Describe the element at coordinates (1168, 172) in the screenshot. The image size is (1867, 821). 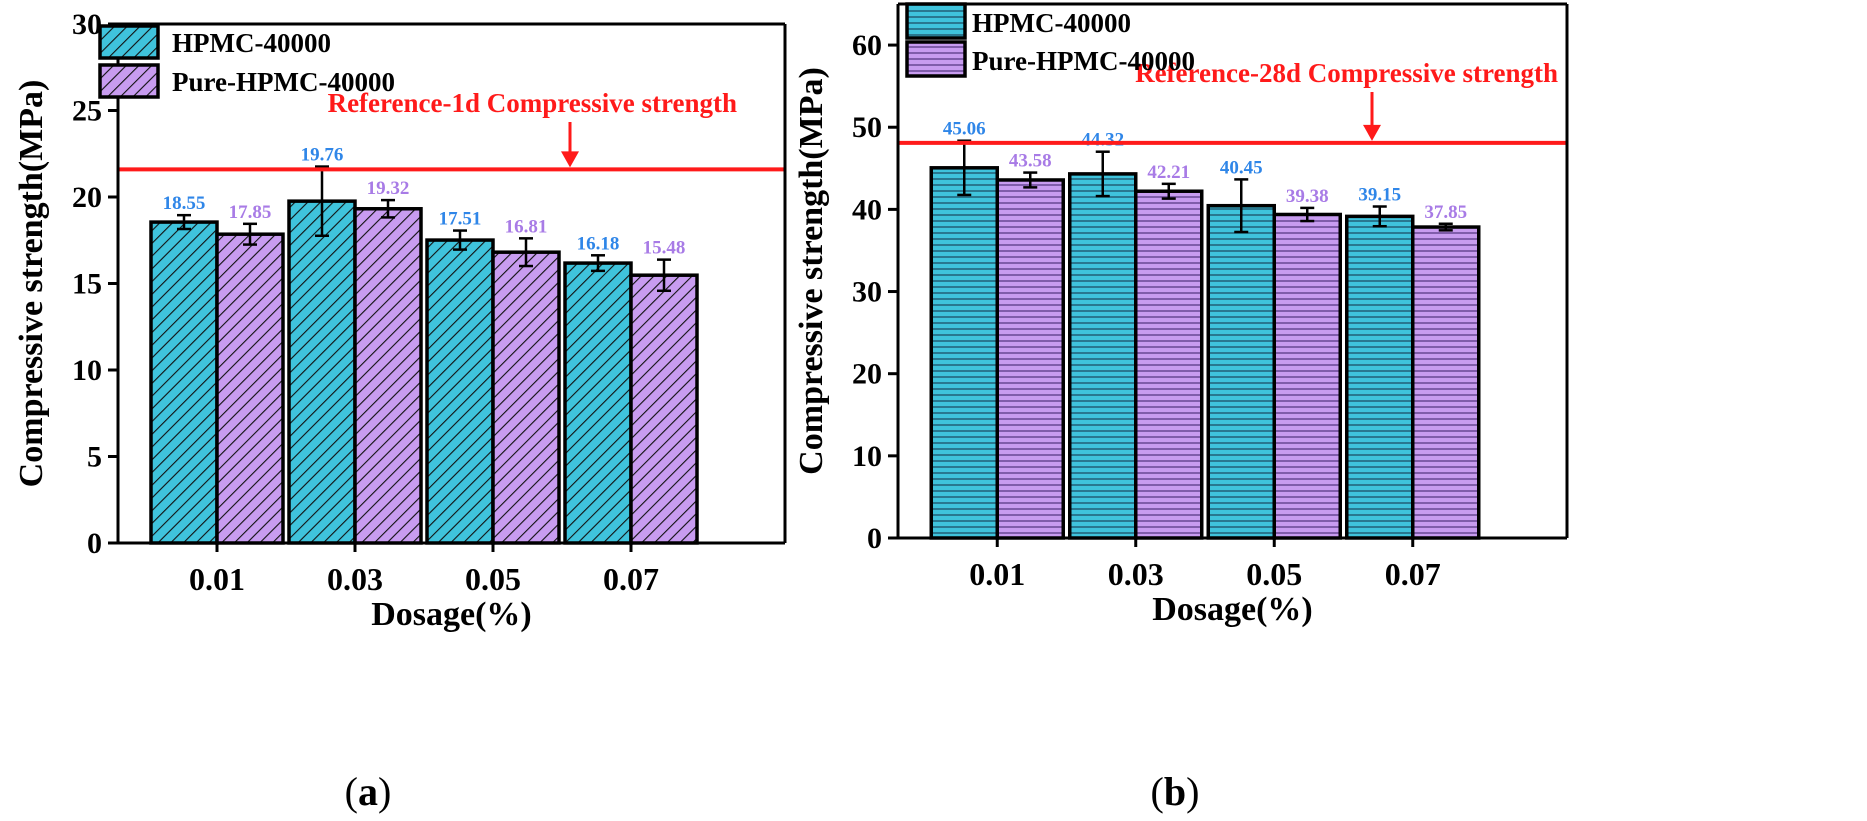
I see `value-label: 42.21` at that location.